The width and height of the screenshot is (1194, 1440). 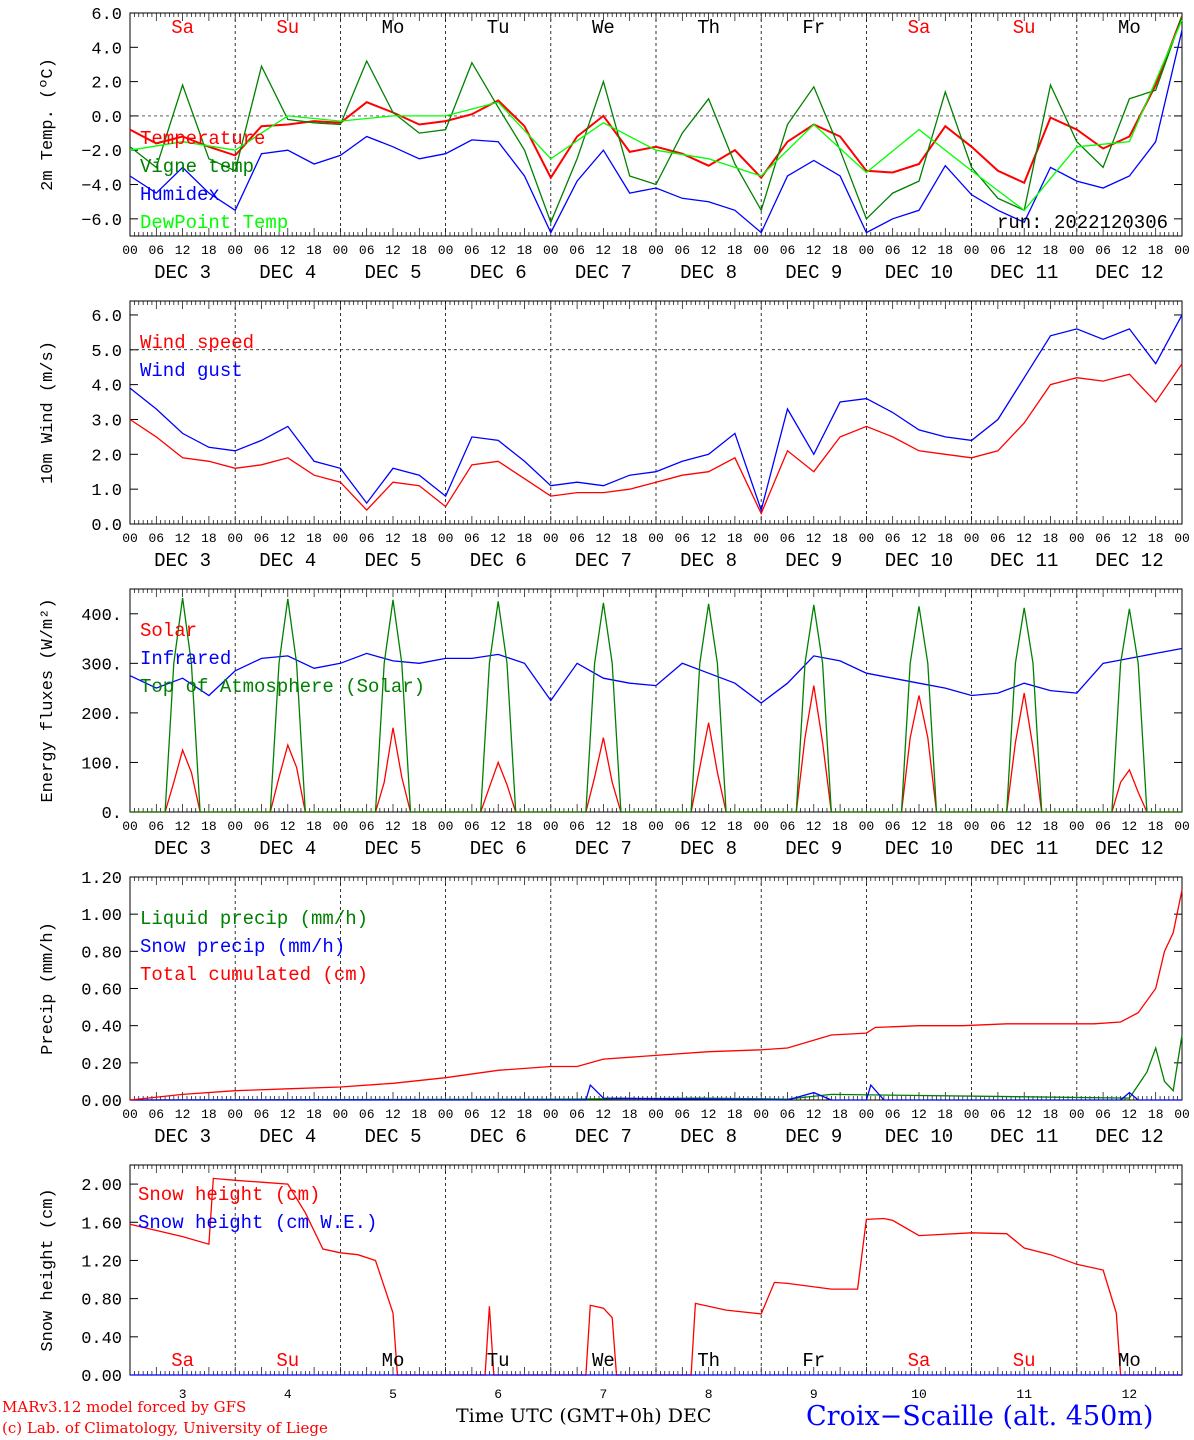 What do you see at coordinates (288, 1394) in the screenshot?
I see `day-number-label: 4` at bounding box center [288, 1394].